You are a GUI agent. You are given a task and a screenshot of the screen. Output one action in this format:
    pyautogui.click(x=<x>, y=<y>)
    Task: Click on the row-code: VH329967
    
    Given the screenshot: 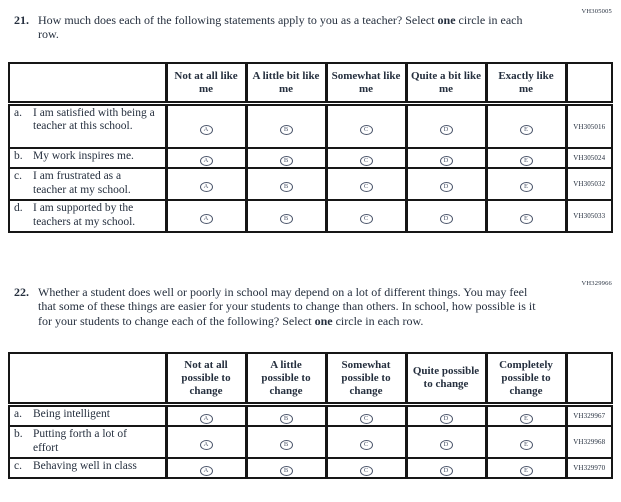 What is the action you would take?
    pyautogui.click(x=589, y=415)
    